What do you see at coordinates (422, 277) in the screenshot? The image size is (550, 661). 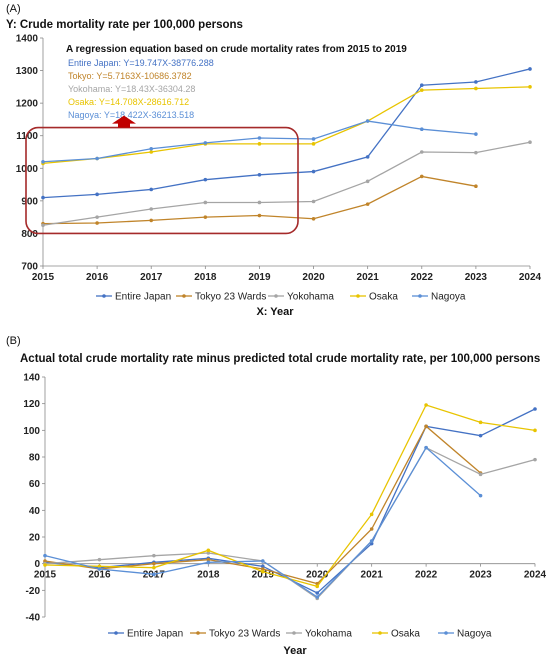 I see `x-tick-label: 2022` at bounding box center [422, 277].